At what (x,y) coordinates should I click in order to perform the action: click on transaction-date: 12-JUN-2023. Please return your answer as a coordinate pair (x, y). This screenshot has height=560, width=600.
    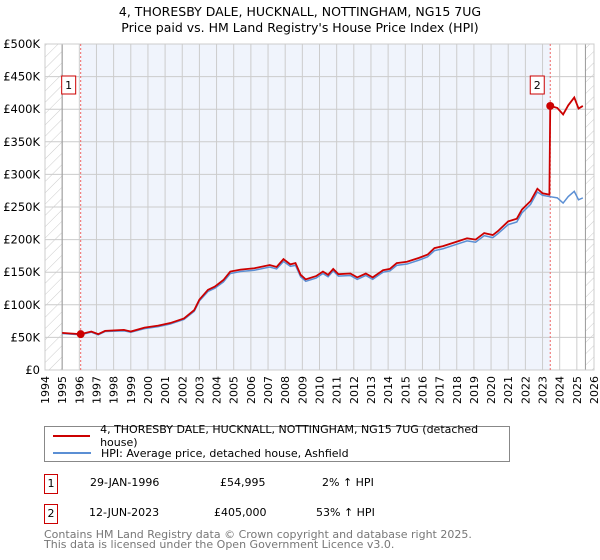
    Looking at the image, I should click on (124, 512).